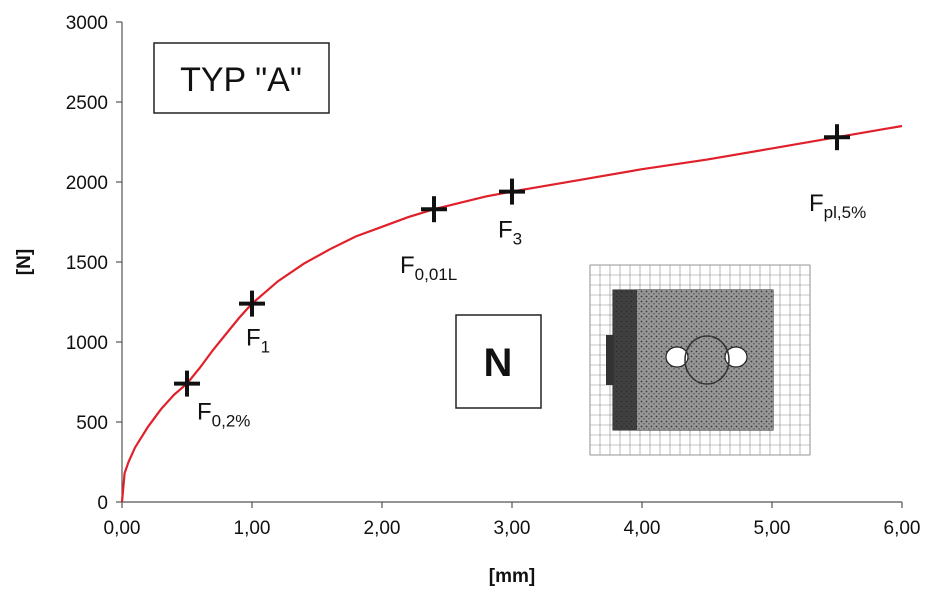 The width and height of the screenshot is (928, 592). What do you see at coordinates (642, 528) in the screenshot?
I see `x-tick-label: 4,00` at bounding box center [642, 528].